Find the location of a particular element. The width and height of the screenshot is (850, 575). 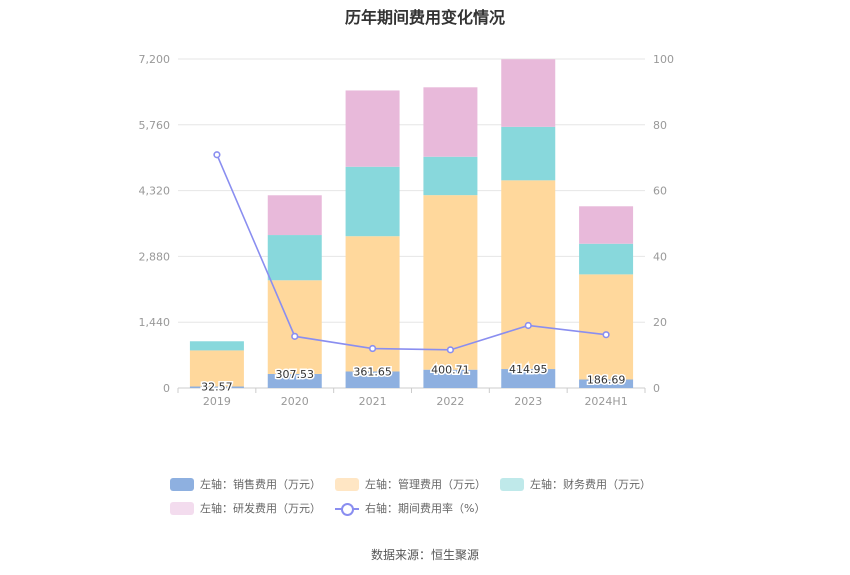

y-right-tick-label: 0 is located at coordinates (656, 388).